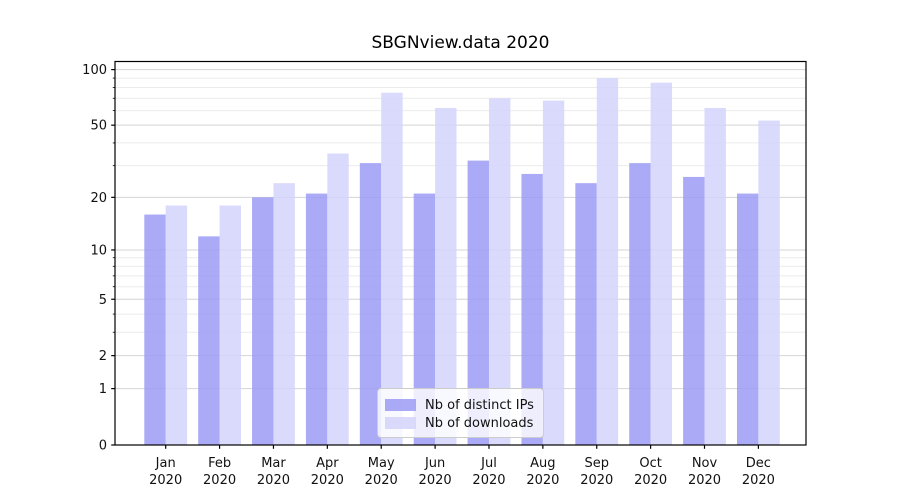  Describe the element at coordinates (103, 446) in the screenshot. I see `y-tick-label-0: 0` at that location.